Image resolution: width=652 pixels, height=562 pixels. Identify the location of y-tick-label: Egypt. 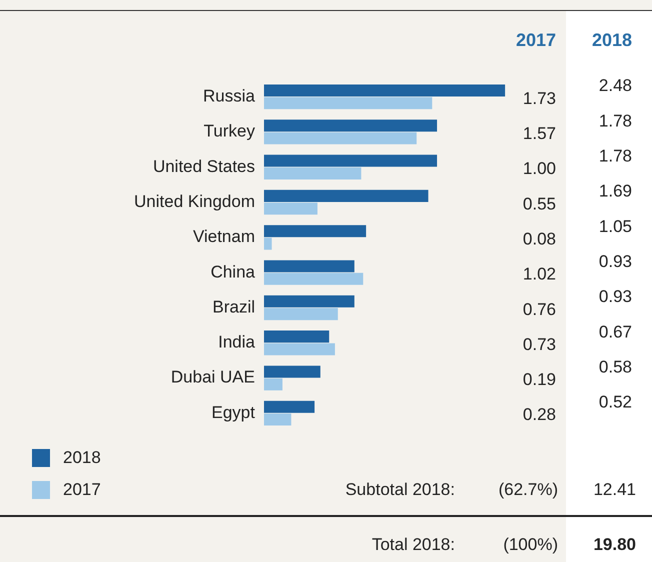
(234, 412).